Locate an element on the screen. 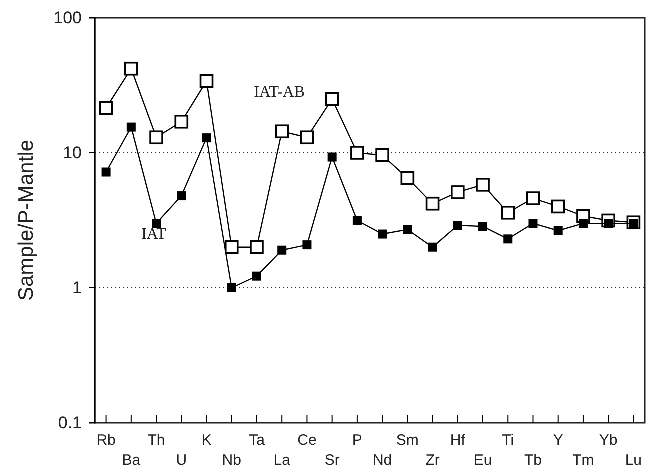 This screenshot has width=656, height=472. x-tick-label: Eu is located at coordinates (483, 460).